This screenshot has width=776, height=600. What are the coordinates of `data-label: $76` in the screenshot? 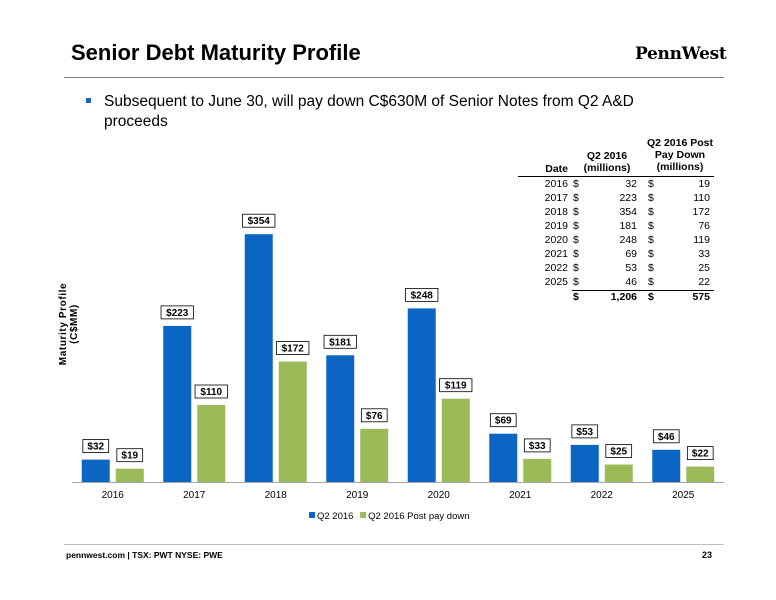 It's located at (374, 416).